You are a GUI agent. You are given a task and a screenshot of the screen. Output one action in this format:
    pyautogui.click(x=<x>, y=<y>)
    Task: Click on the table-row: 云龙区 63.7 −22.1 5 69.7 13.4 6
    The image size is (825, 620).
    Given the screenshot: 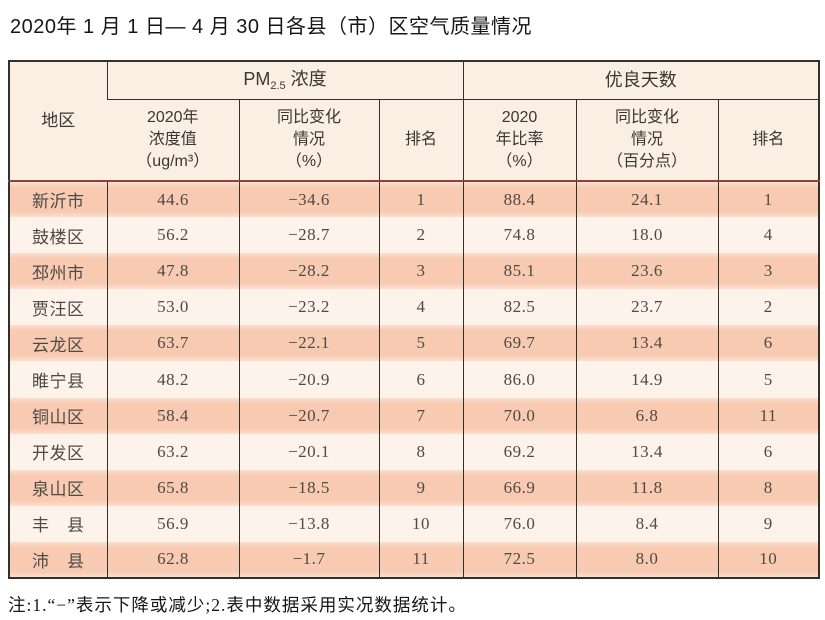 What is the action you would take?
    pyautogui.click(x=414, y=343)
    